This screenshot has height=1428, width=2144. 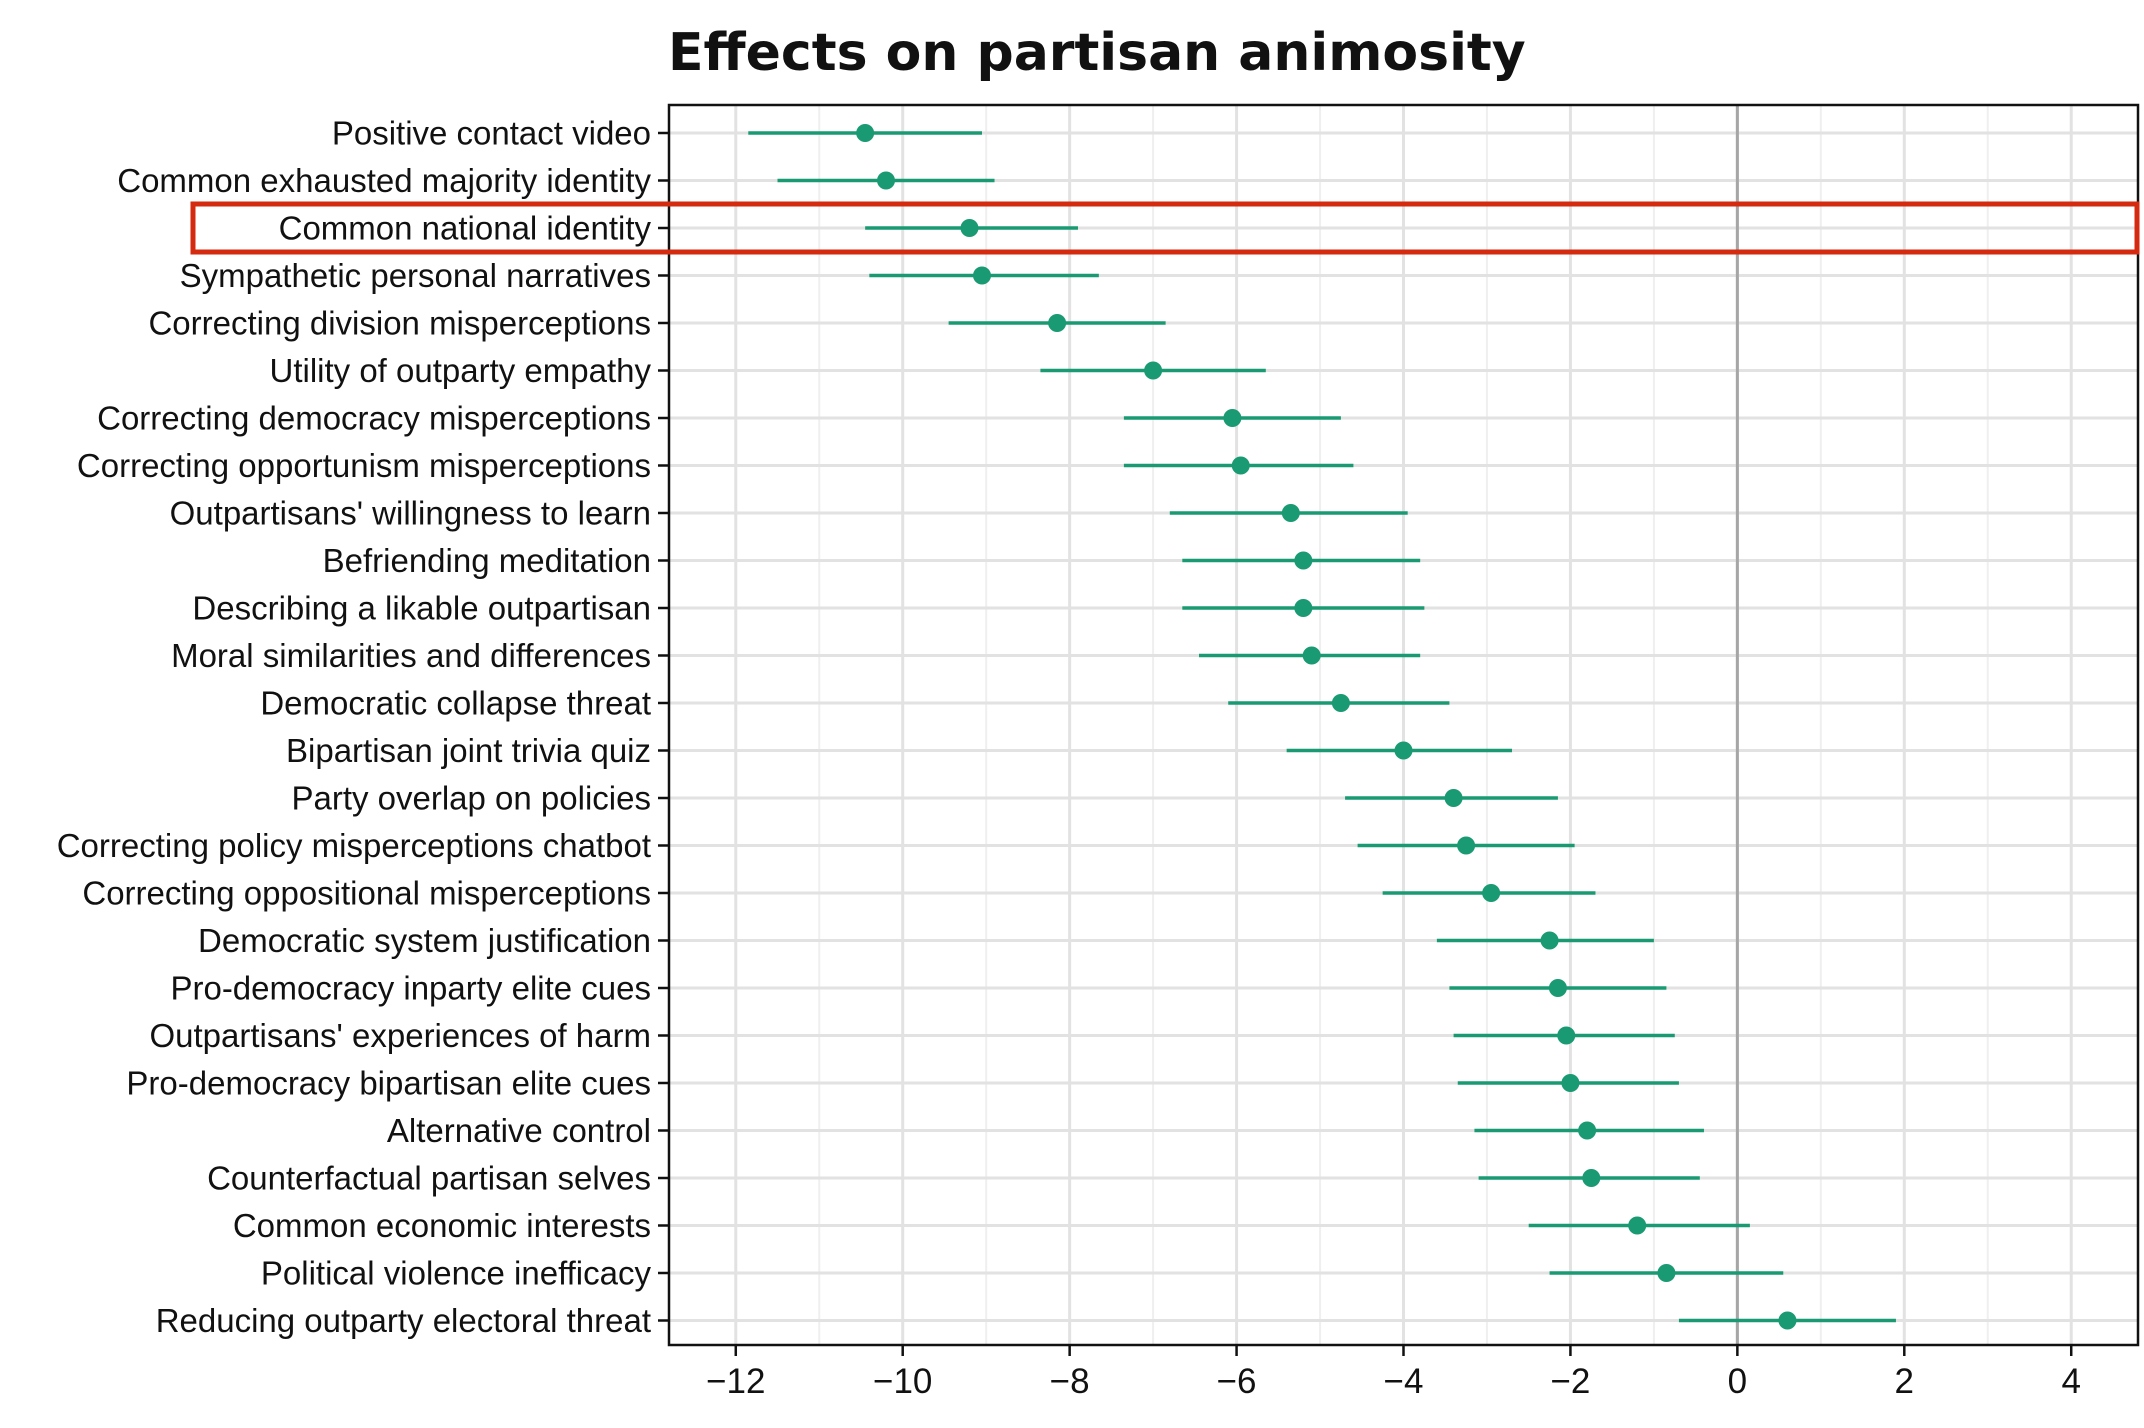 I want to click on y-tick-label: Counterfactual partisan selves, so click(x=429, y=1178).